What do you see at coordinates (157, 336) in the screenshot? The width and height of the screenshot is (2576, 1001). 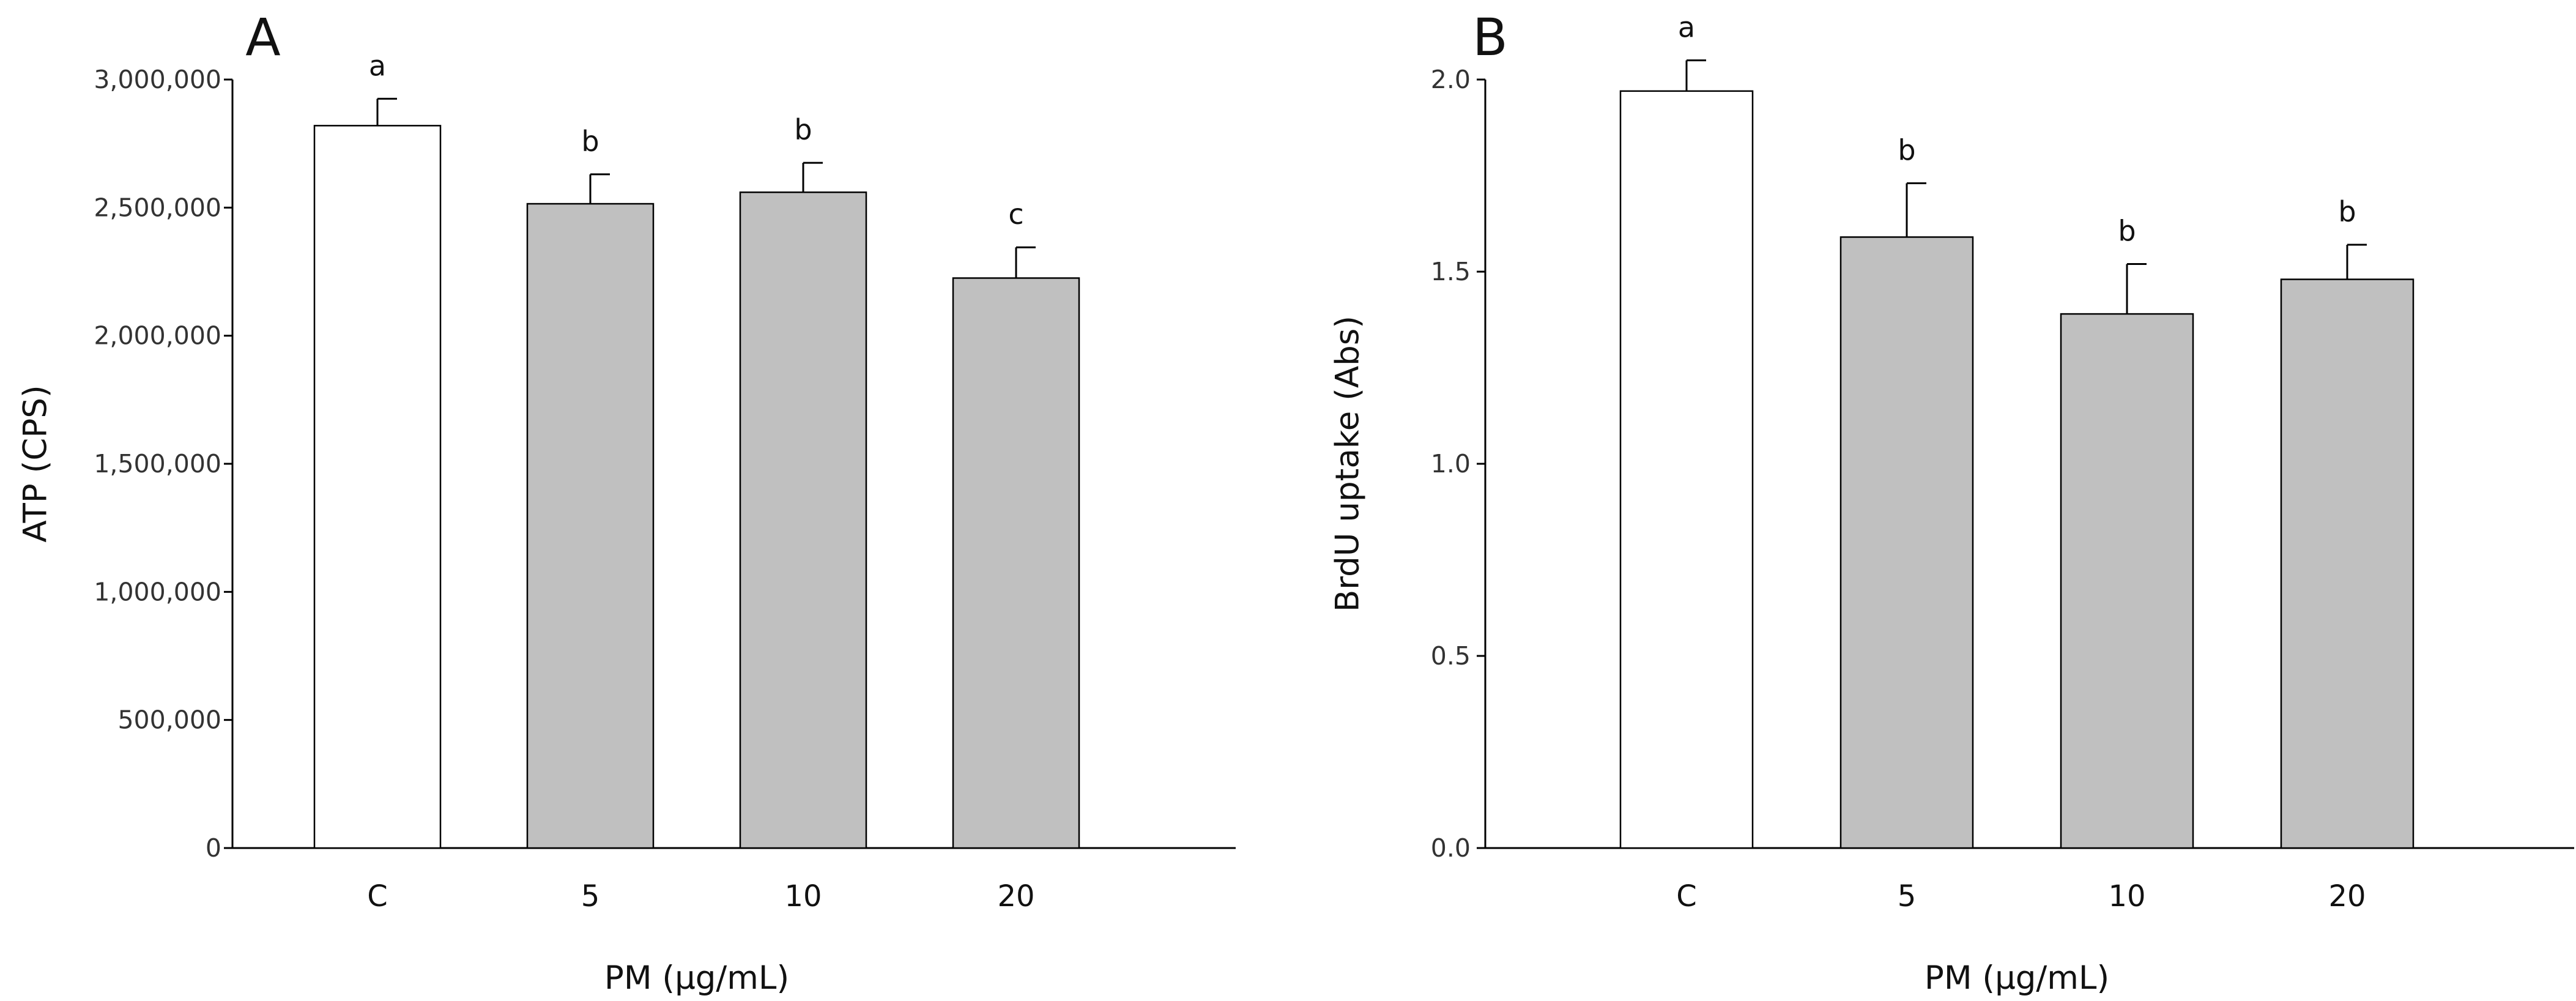 I see `panel-a-y-tick-label: 2,000,000` at bounding box center [157, 336].